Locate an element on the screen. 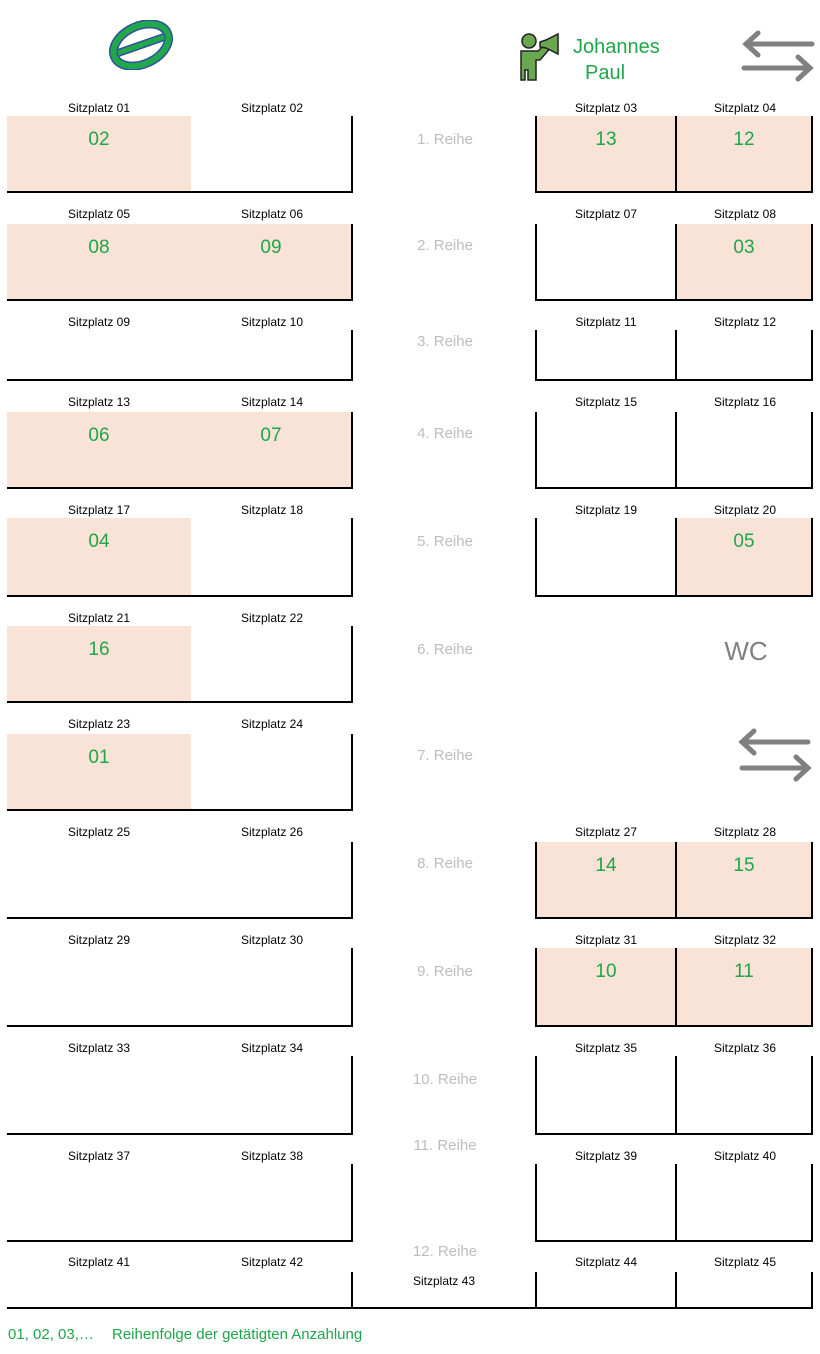 The height and width of the screenshot is (1354, 820). seat-label: Sitzplatz 24 is located at coordinates (272, 724).